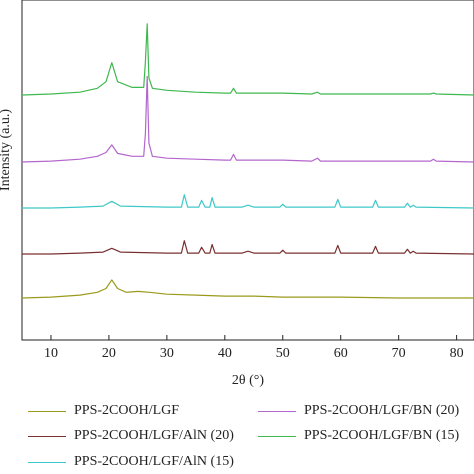  What do you see at coordinates (254, 348) in the screenshot?
I see `x-axis: 10 20 30 40 50 60 70 80` at bounding box center [254, 348].